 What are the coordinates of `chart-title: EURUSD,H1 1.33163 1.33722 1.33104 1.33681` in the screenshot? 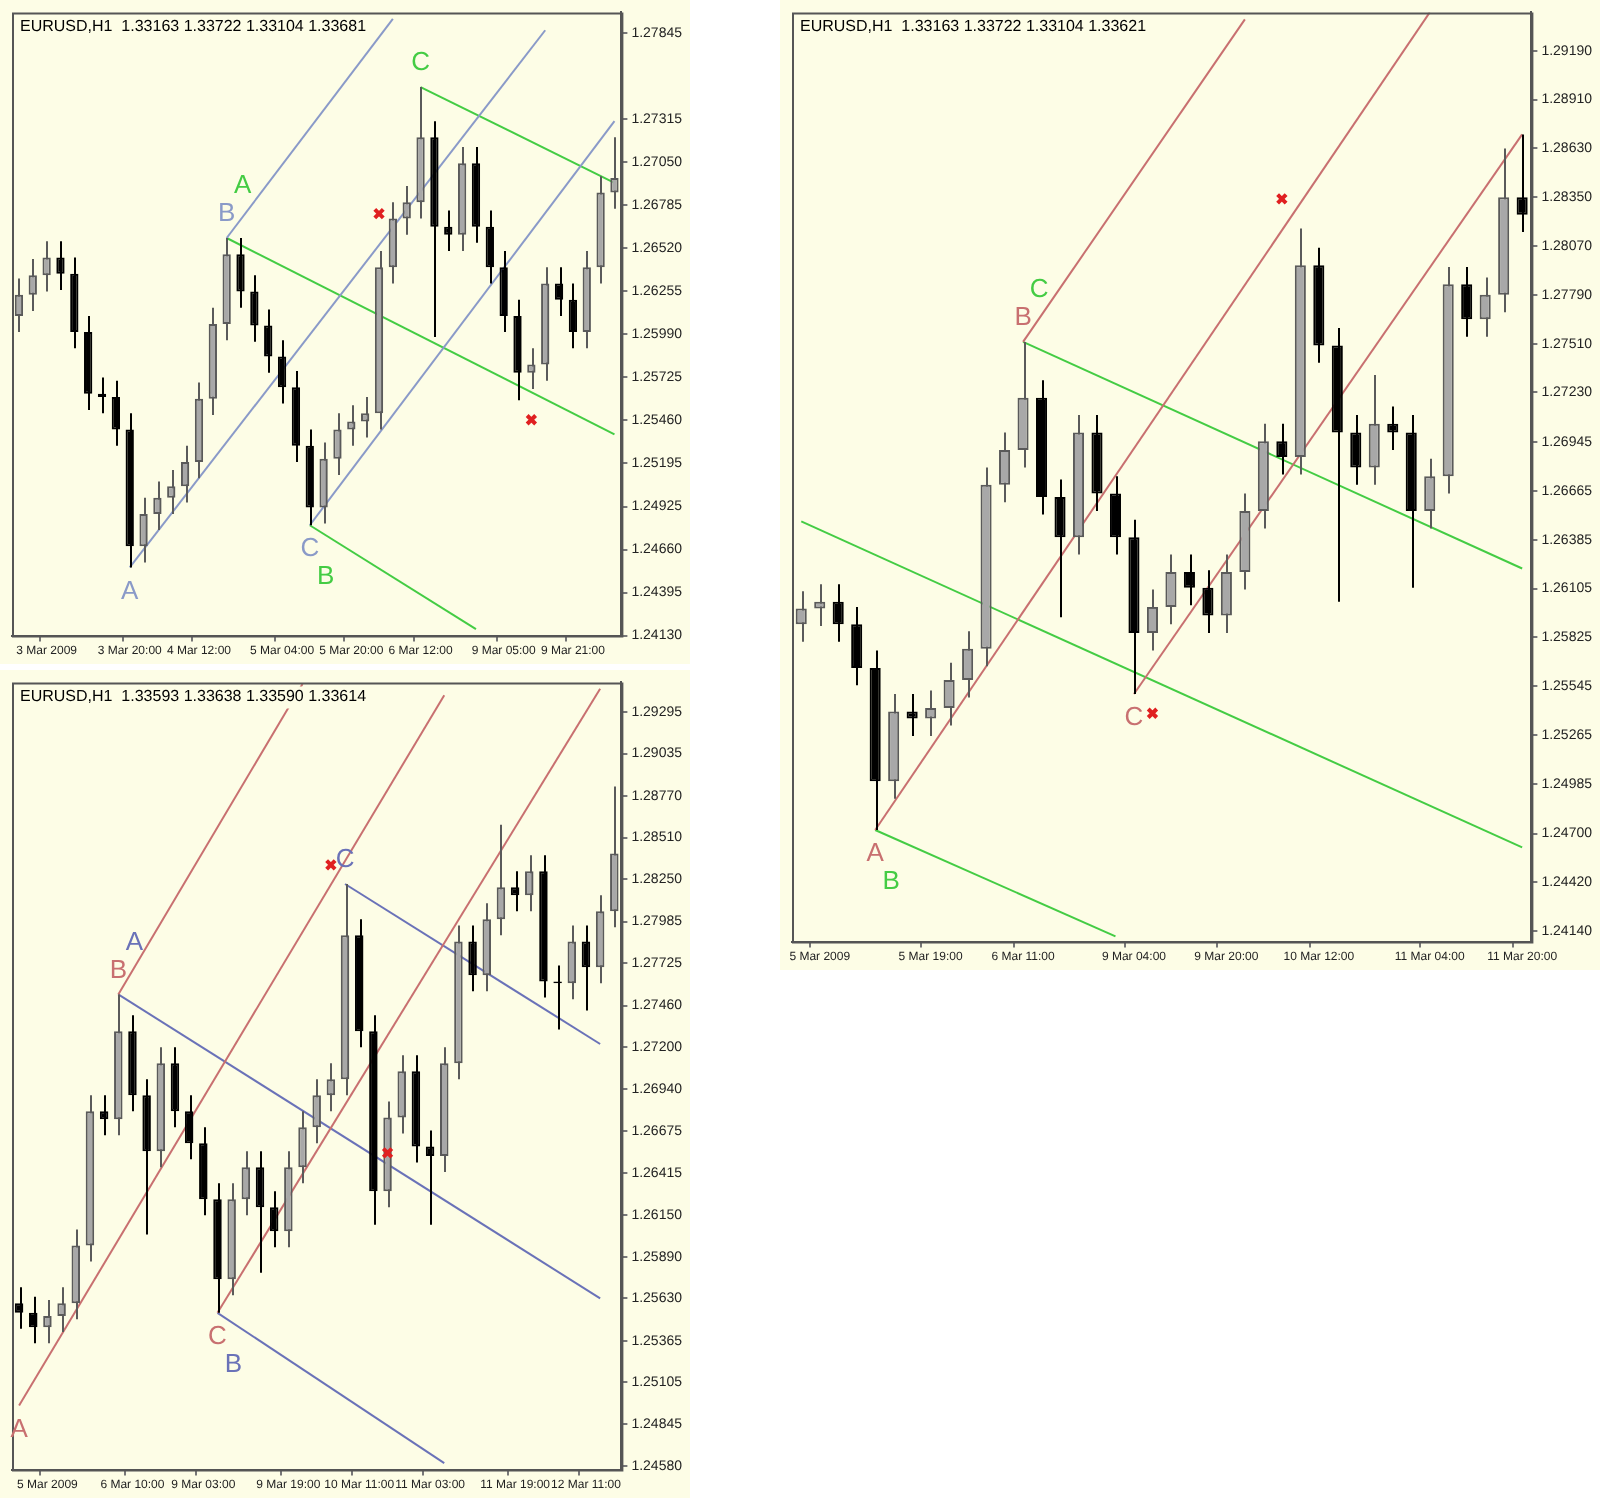 It's located at (194, 25).